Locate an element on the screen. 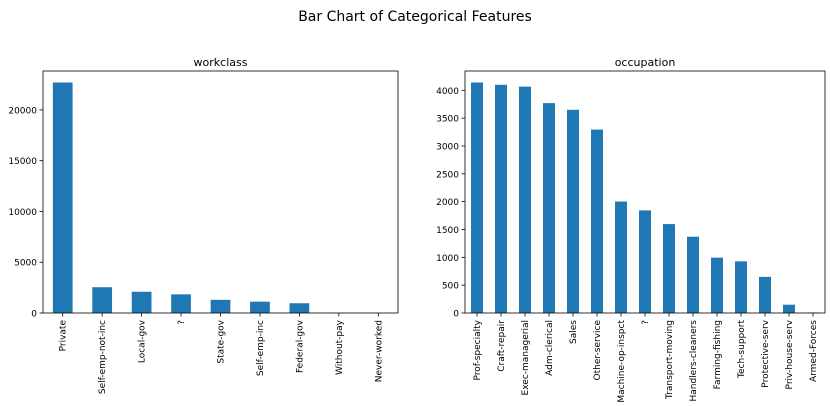 This screenshot has height=406, width=830. occupation-bar-priv-house-serv is located at coordinates (789, 308).